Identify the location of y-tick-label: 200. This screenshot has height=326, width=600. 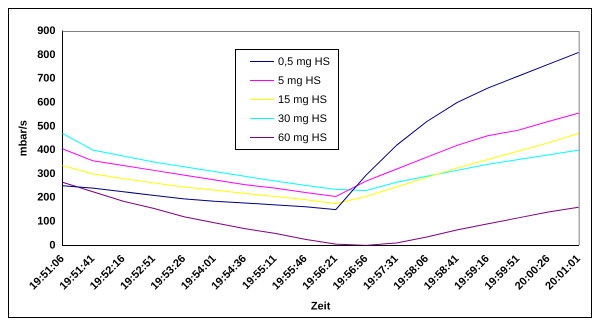
(46, 198).